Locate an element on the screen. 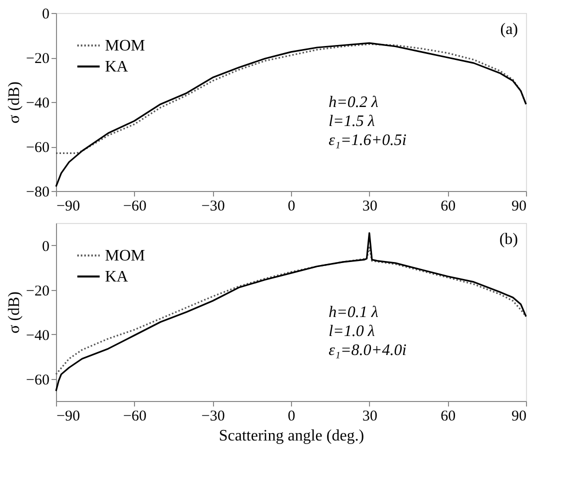 The height and width of the screenshot is (490, 574). annotation: h=0.1 λ is located at coordinates (353, 312).